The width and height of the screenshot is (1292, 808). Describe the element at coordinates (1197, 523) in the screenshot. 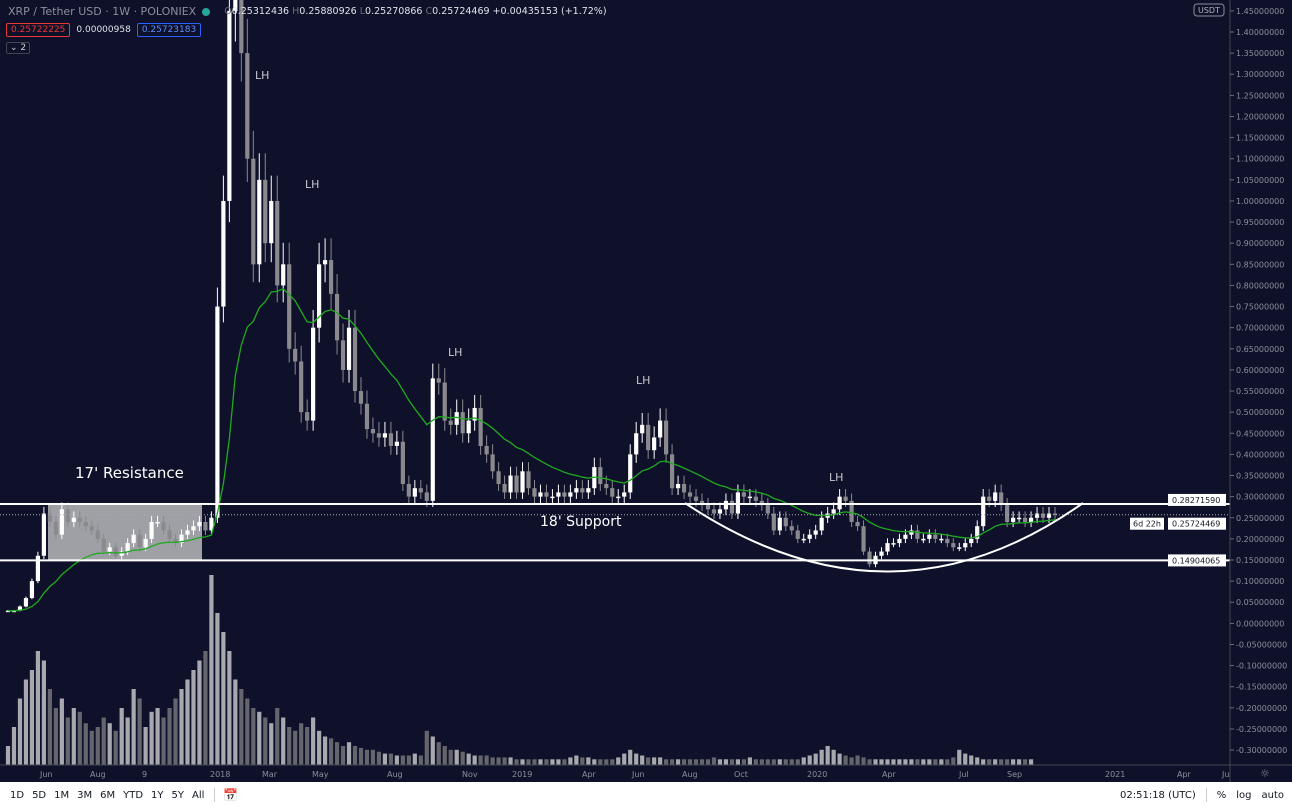

I see `current-price-label-bg` at that location.